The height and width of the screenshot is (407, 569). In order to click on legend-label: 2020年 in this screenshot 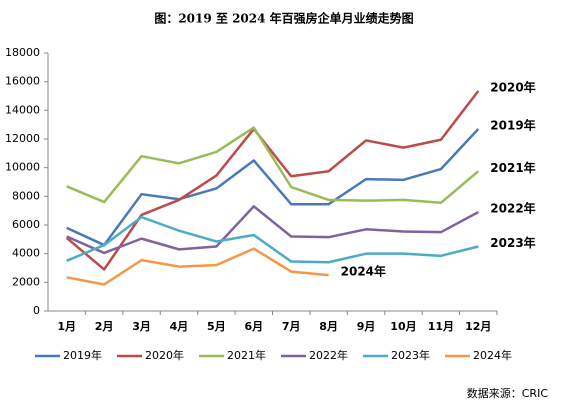, I will do `click(164, 355)`.